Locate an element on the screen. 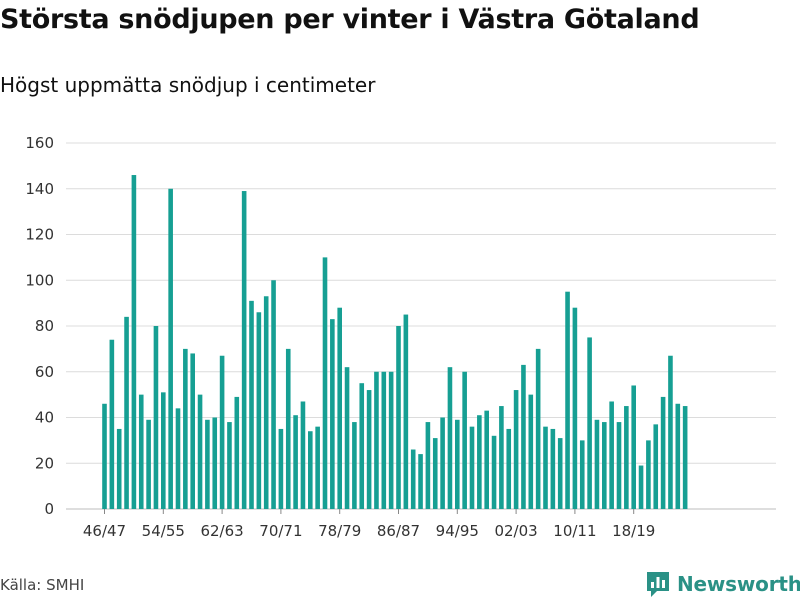  y-tick-label: 160 is located at coordinates (39, 143).